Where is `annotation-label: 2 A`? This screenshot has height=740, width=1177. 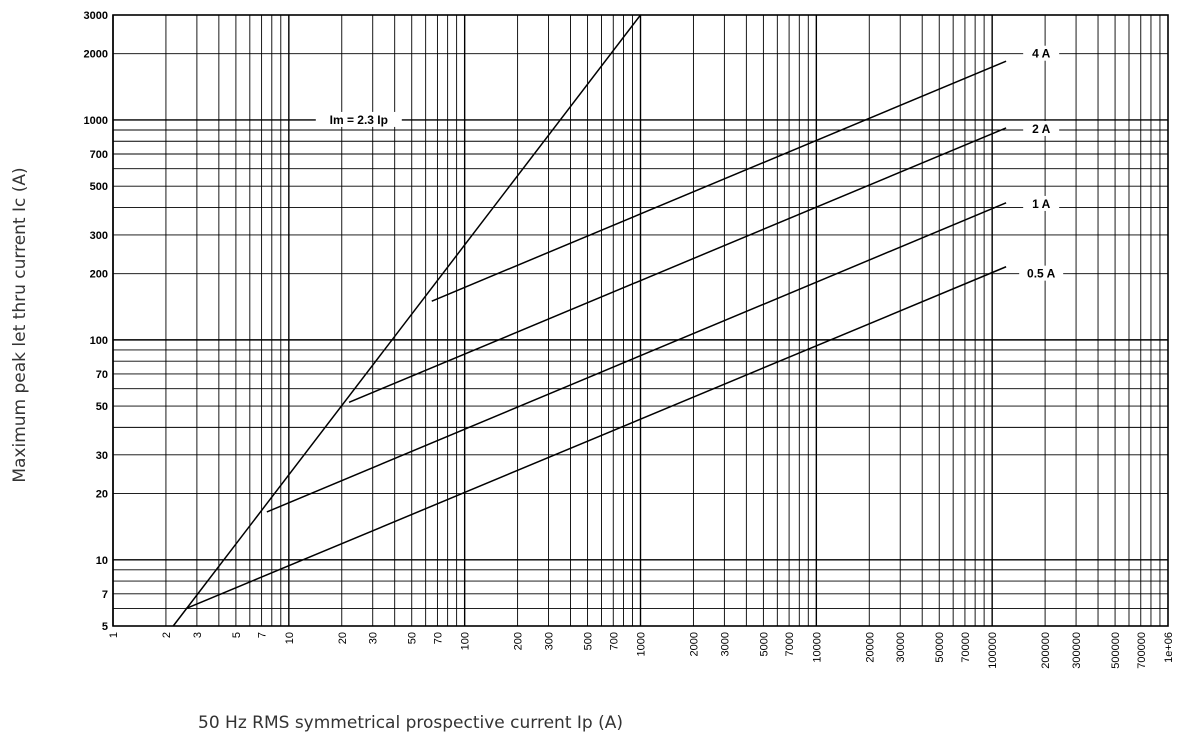
annotation-label: 2 A is located at coordinates (1041, 129).